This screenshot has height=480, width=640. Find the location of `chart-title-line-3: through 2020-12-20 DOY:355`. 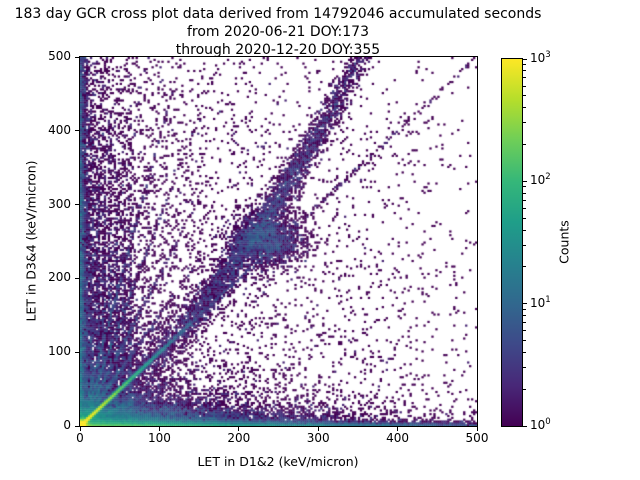

chart-title-line-3: through 2020-12-20 DOY:355 is located at coordinates (278, 50).